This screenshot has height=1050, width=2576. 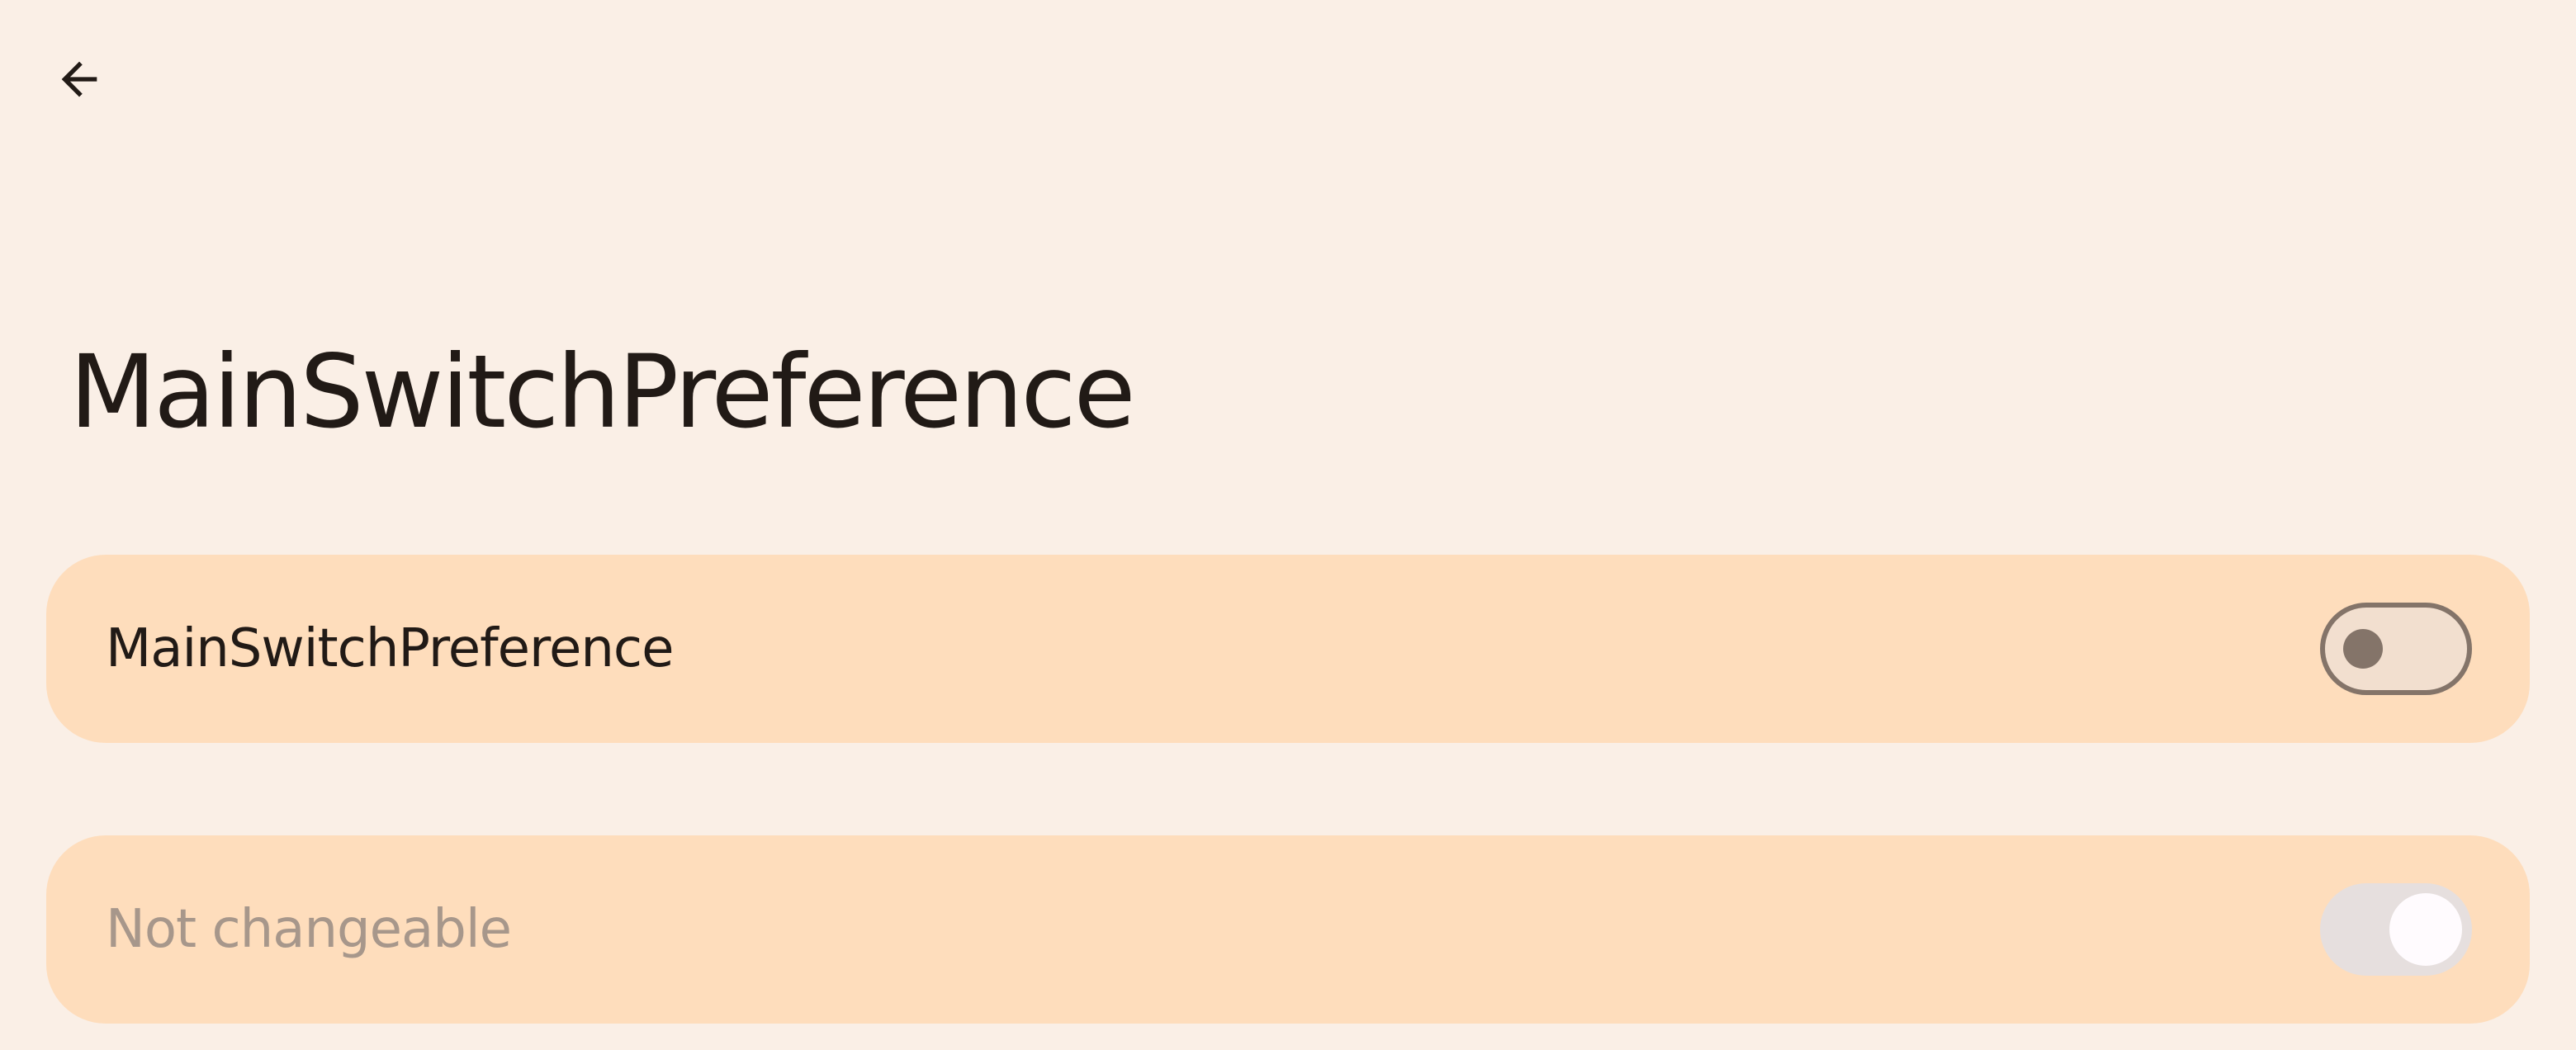 I want to click on main-switch-label: MainSwitchPreference, so click(x=390, y=648).